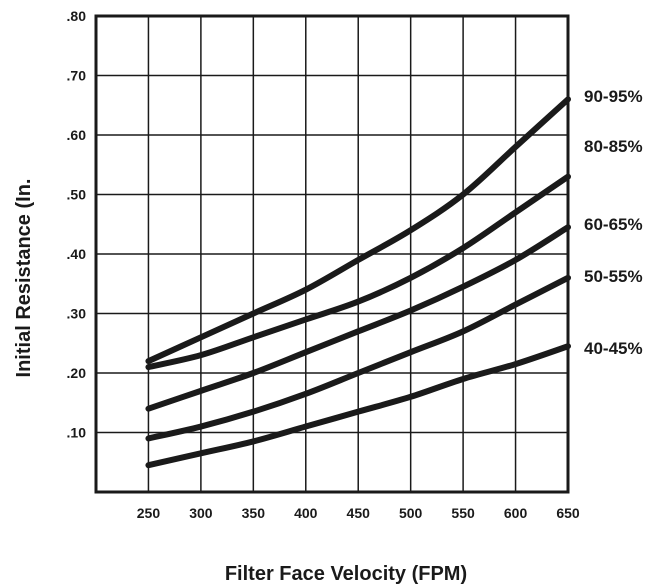 The height and width of the screenshot is (588, 660). I want to click on y-tick-label-.20: .20, so click(77, 373).